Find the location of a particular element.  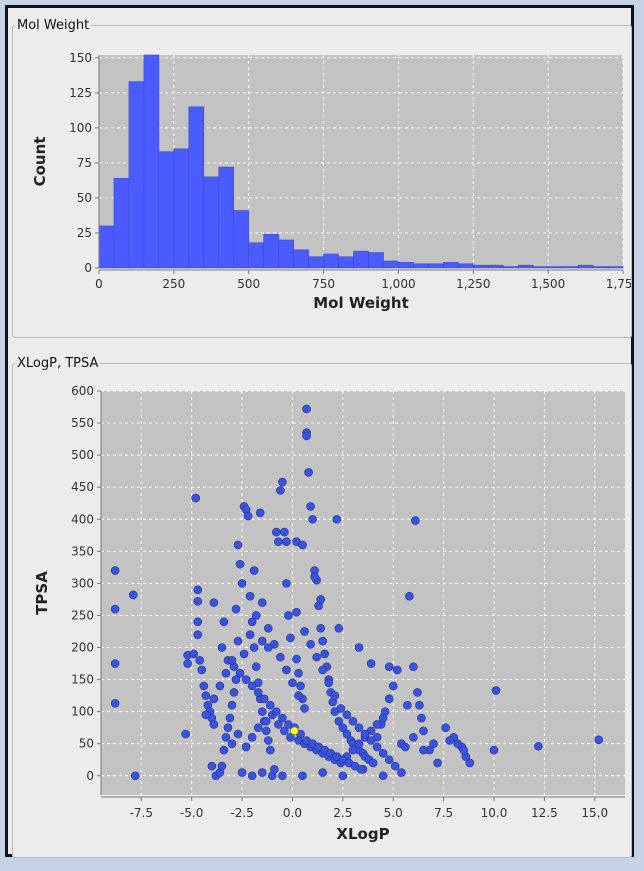

scatter-x-tick-label: 12.5 is located at coordinates (544, 813).